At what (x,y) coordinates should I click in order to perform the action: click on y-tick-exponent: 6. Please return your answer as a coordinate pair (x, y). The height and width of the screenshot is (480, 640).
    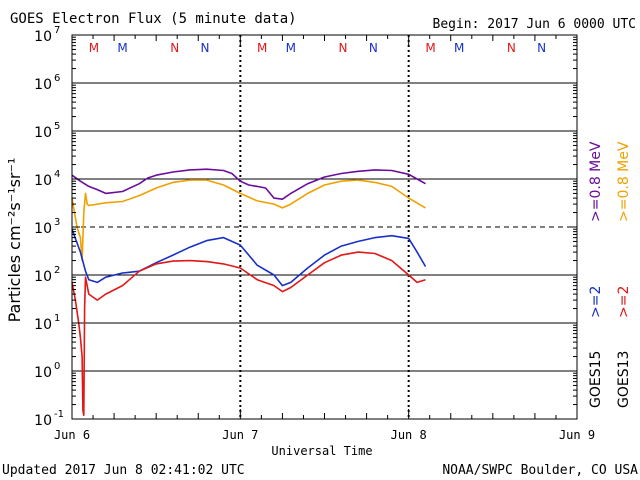
    Looking at the image, I should click on (57, 78).